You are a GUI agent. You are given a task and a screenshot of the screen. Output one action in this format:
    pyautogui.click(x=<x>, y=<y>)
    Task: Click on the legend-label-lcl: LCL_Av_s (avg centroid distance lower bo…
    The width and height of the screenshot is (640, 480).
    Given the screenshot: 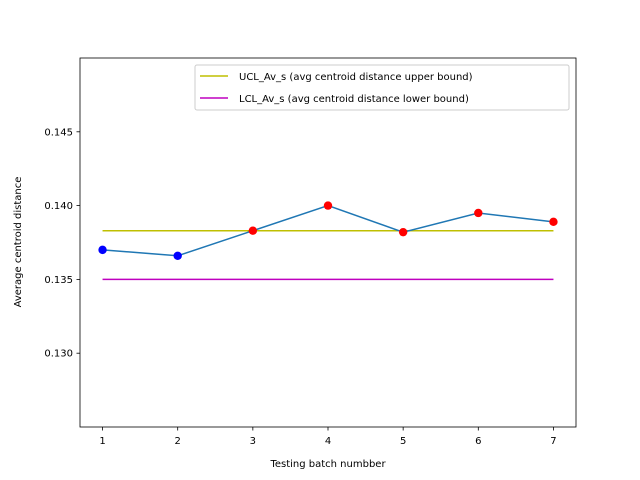 What is the action you would take?
    pyautogui.click(x=354, y=99)
    